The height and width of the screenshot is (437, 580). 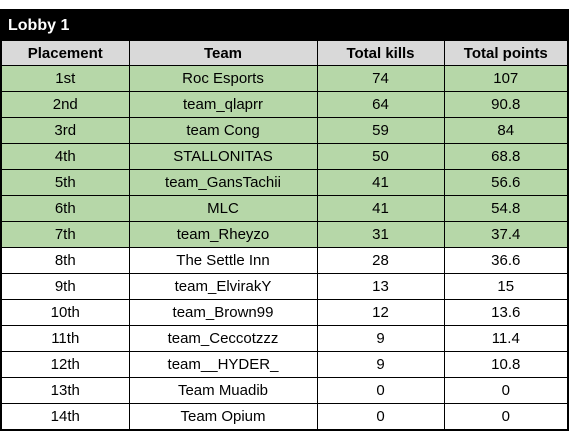 What do you see at coordinates (505, 364) in the screenshot?
I see `points-cell: 10.8` at bounding box center [505, 364].